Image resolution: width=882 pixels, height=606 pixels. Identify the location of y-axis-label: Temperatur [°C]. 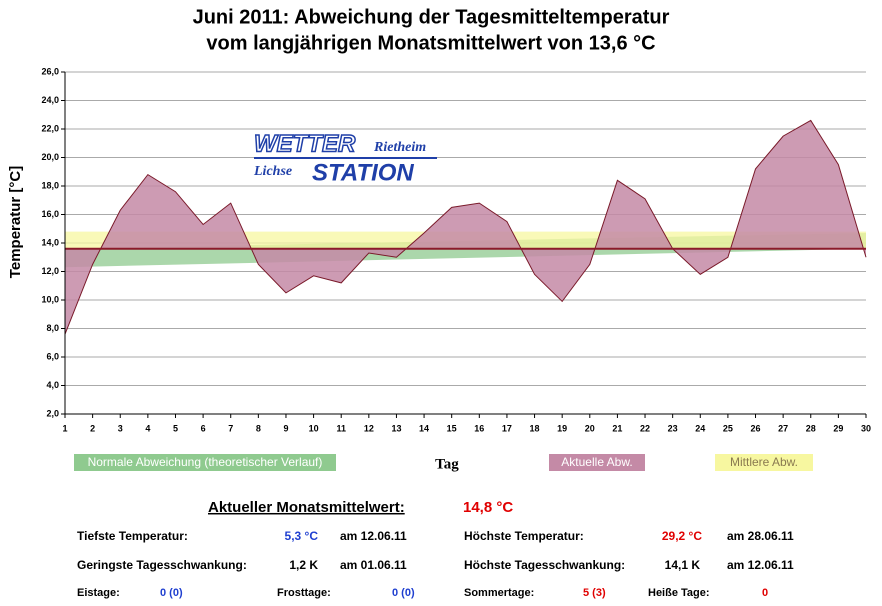
(15, 222).